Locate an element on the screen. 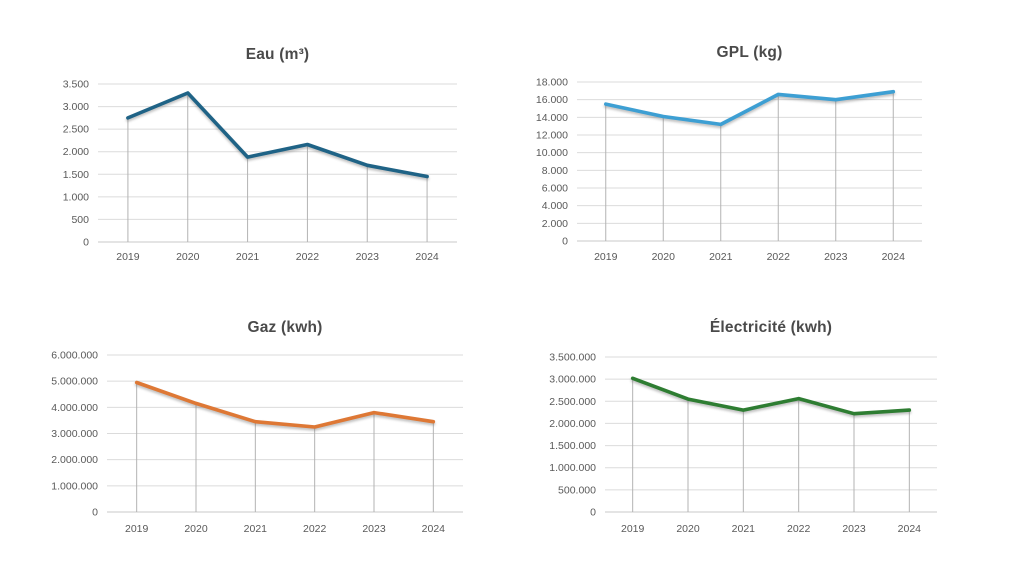  y-tick-label: 2.500 is located at coordinates (76, 130).